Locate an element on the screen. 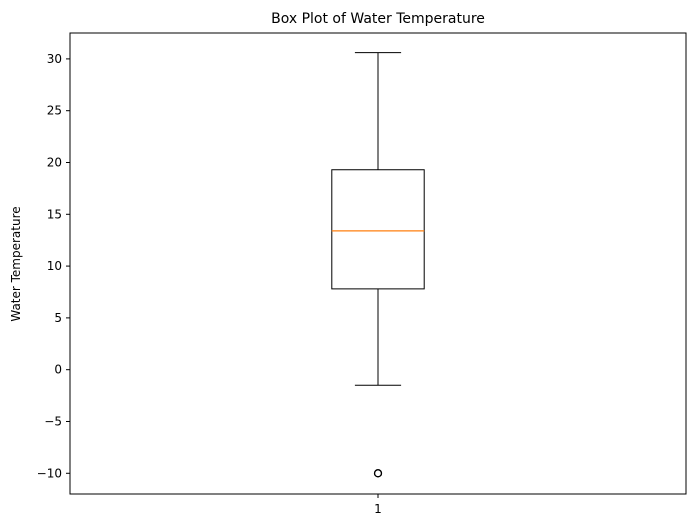 The width and height of the screenshot is (698, 528). y-tick-label: 0 is located at coordinates (58, 370).